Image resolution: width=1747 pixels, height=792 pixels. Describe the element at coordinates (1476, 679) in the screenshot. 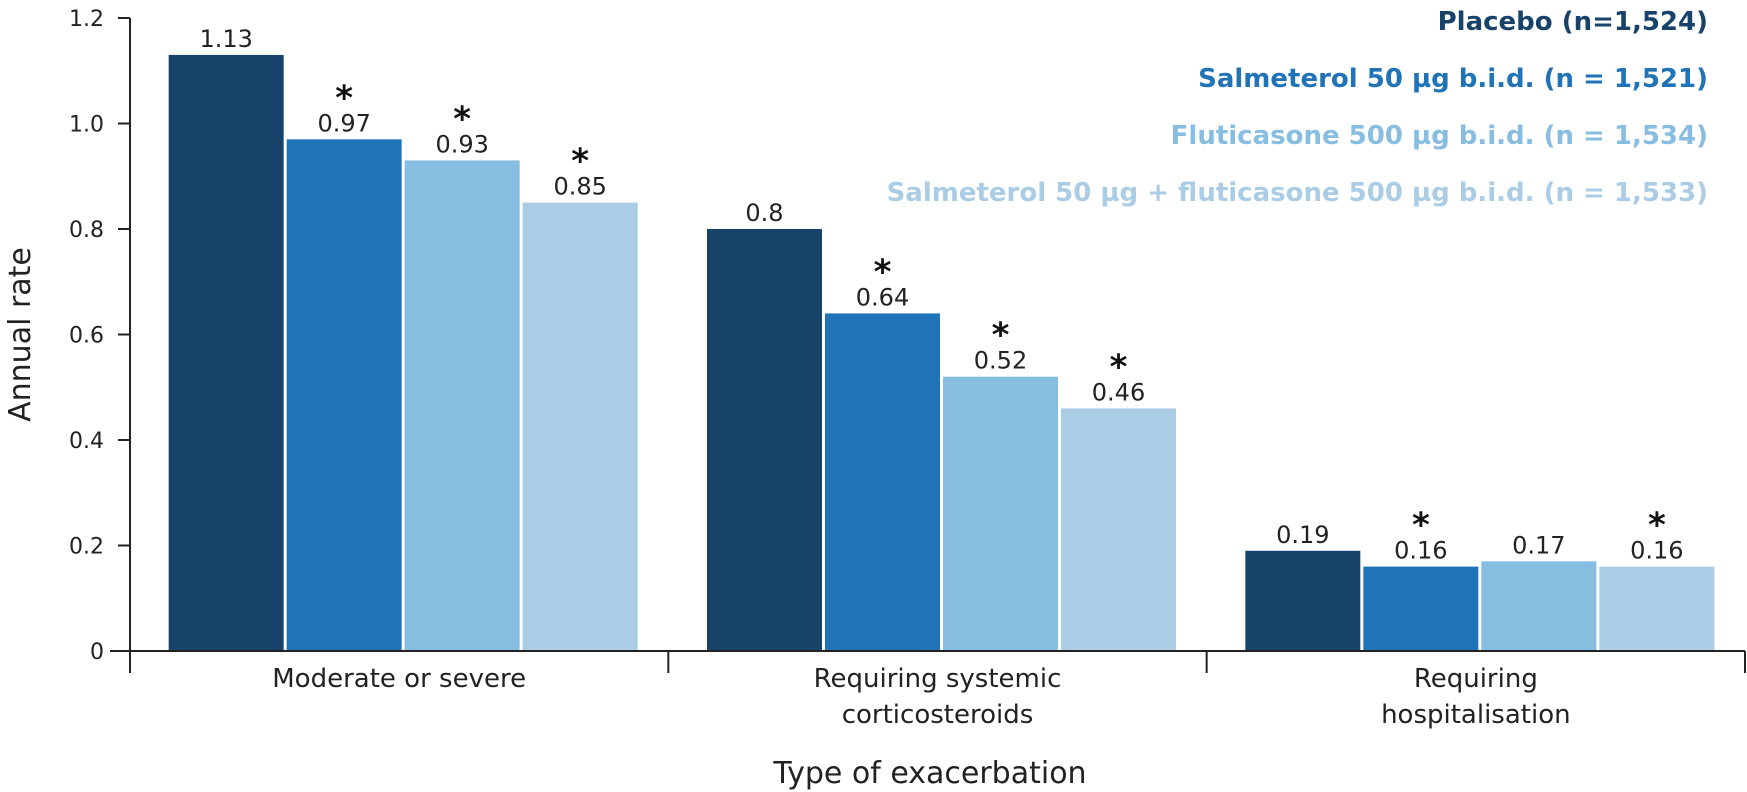

I see `x-category-label: Requiring` at that location.